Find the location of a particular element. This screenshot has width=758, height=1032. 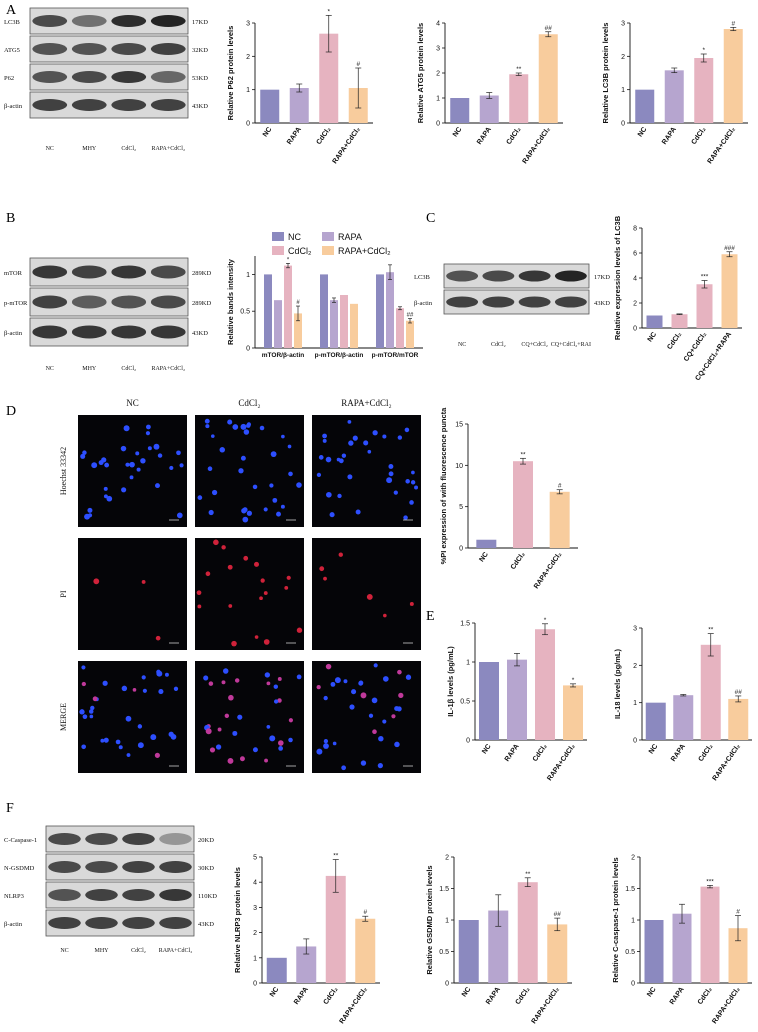

x-tick-label: p-mTOR/mTOR is located at coordinates (395, 355).